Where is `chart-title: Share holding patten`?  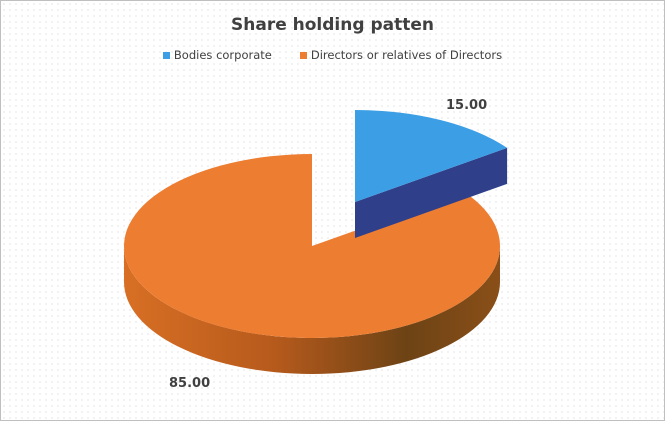 chart-title: Share holding patten is located at coordinates (332, 25).